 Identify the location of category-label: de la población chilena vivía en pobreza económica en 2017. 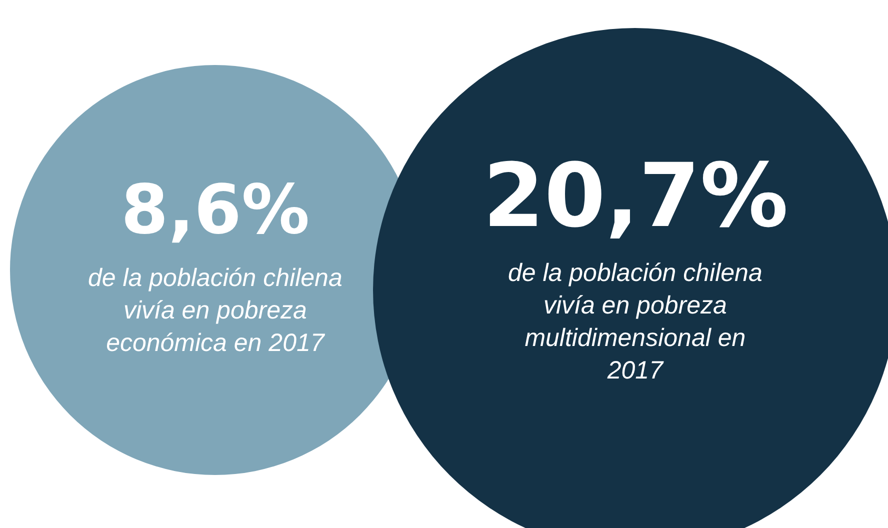
(215, 310).